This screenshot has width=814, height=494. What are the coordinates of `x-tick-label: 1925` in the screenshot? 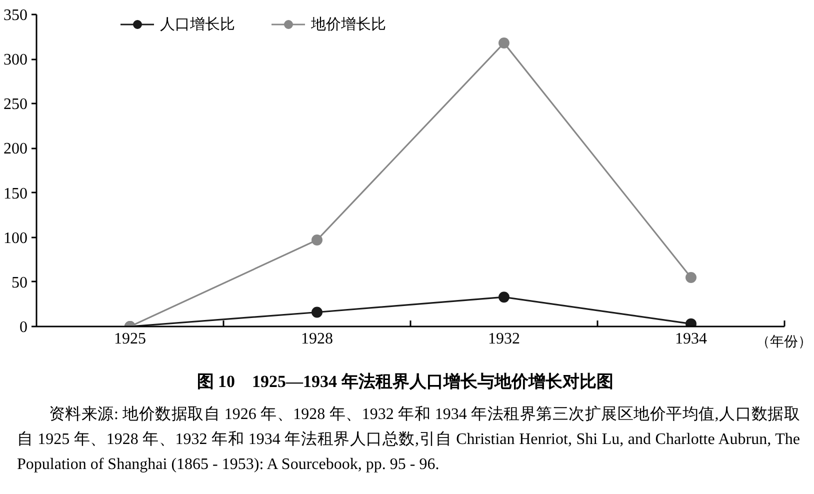 It's located at (130, 339).